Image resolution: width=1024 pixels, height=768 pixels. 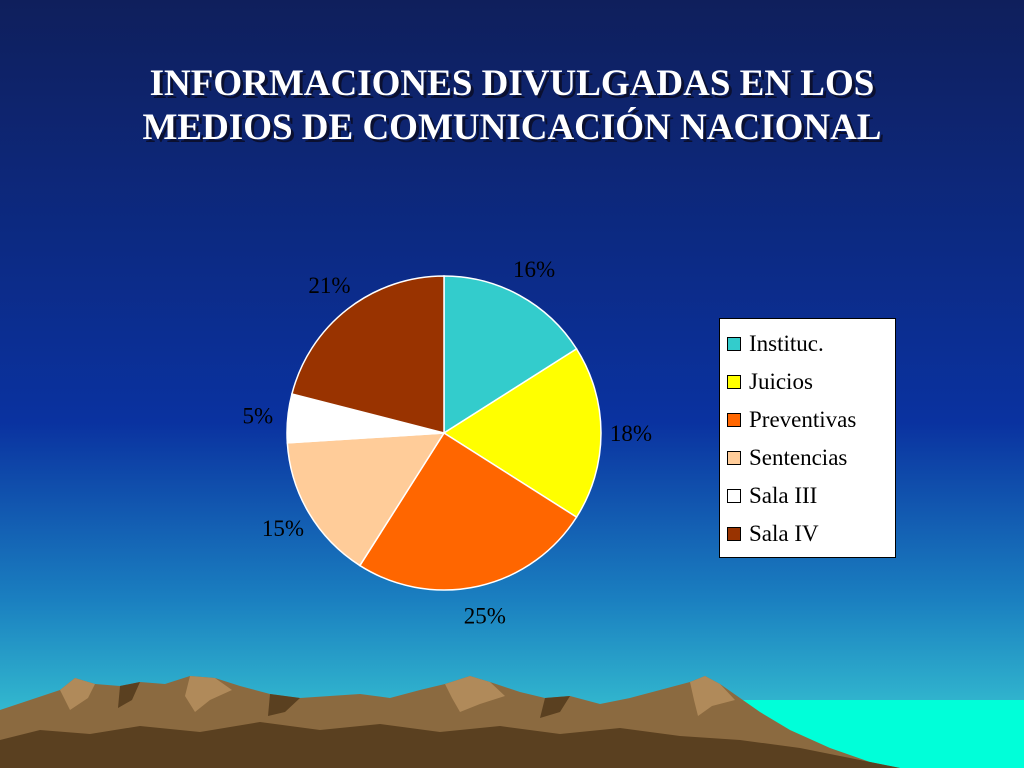 I want to click on legend-item-instituc: Instituc., so click(x=807, y=344).